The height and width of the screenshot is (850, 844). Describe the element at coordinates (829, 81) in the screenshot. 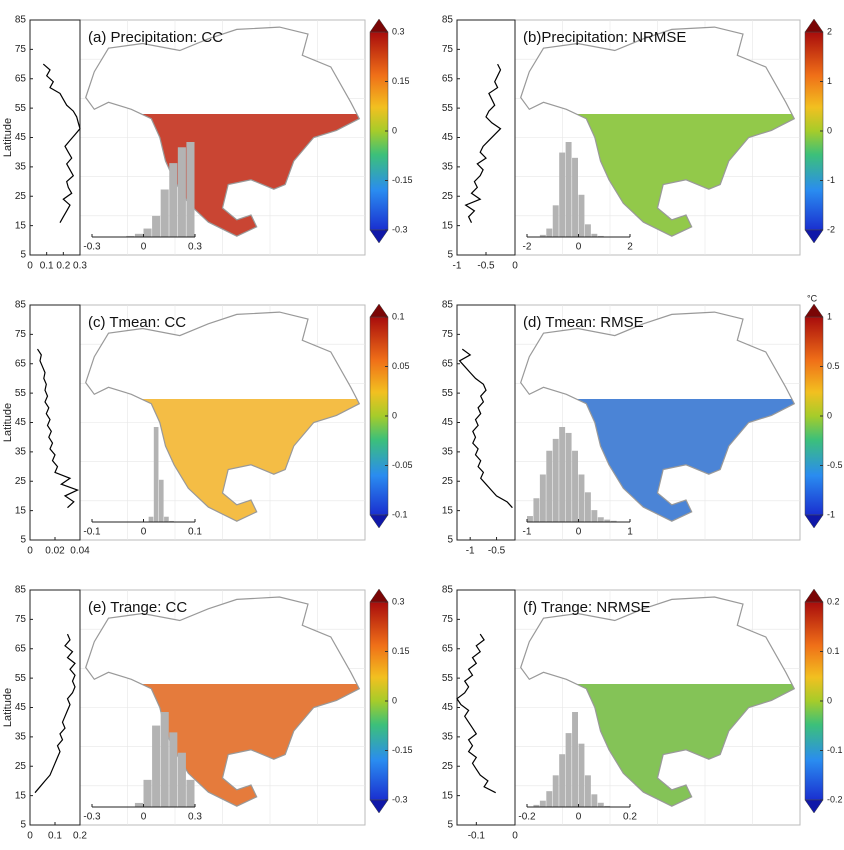

I see `colorbar-tick-label: 1` at that location.